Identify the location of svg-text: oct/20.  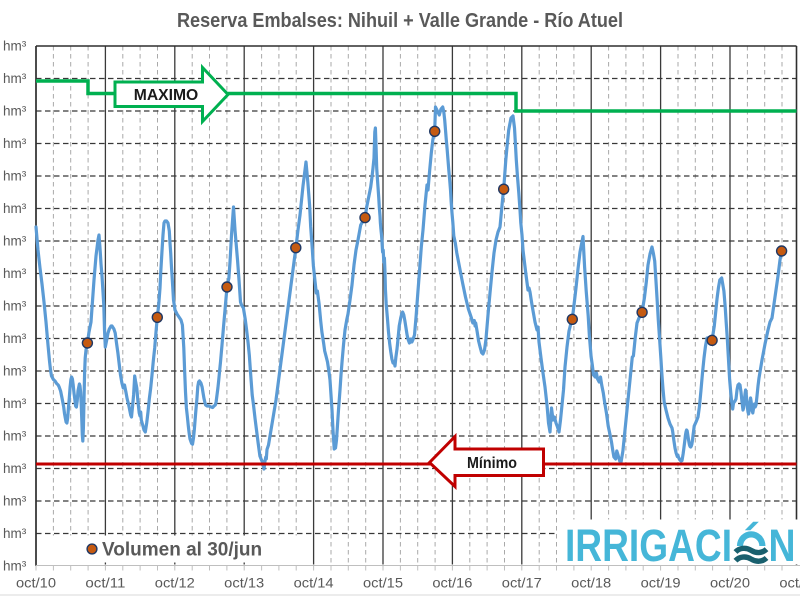
(730, 583).